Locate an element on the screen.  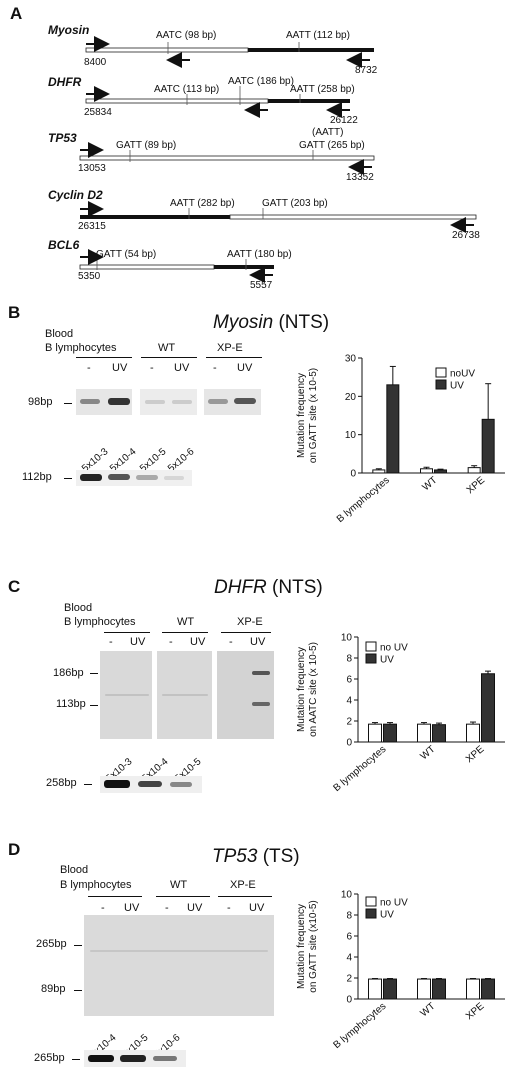
cyclin-d2-site-label: AATT (282 bp) is located at coordinates (202, 203).